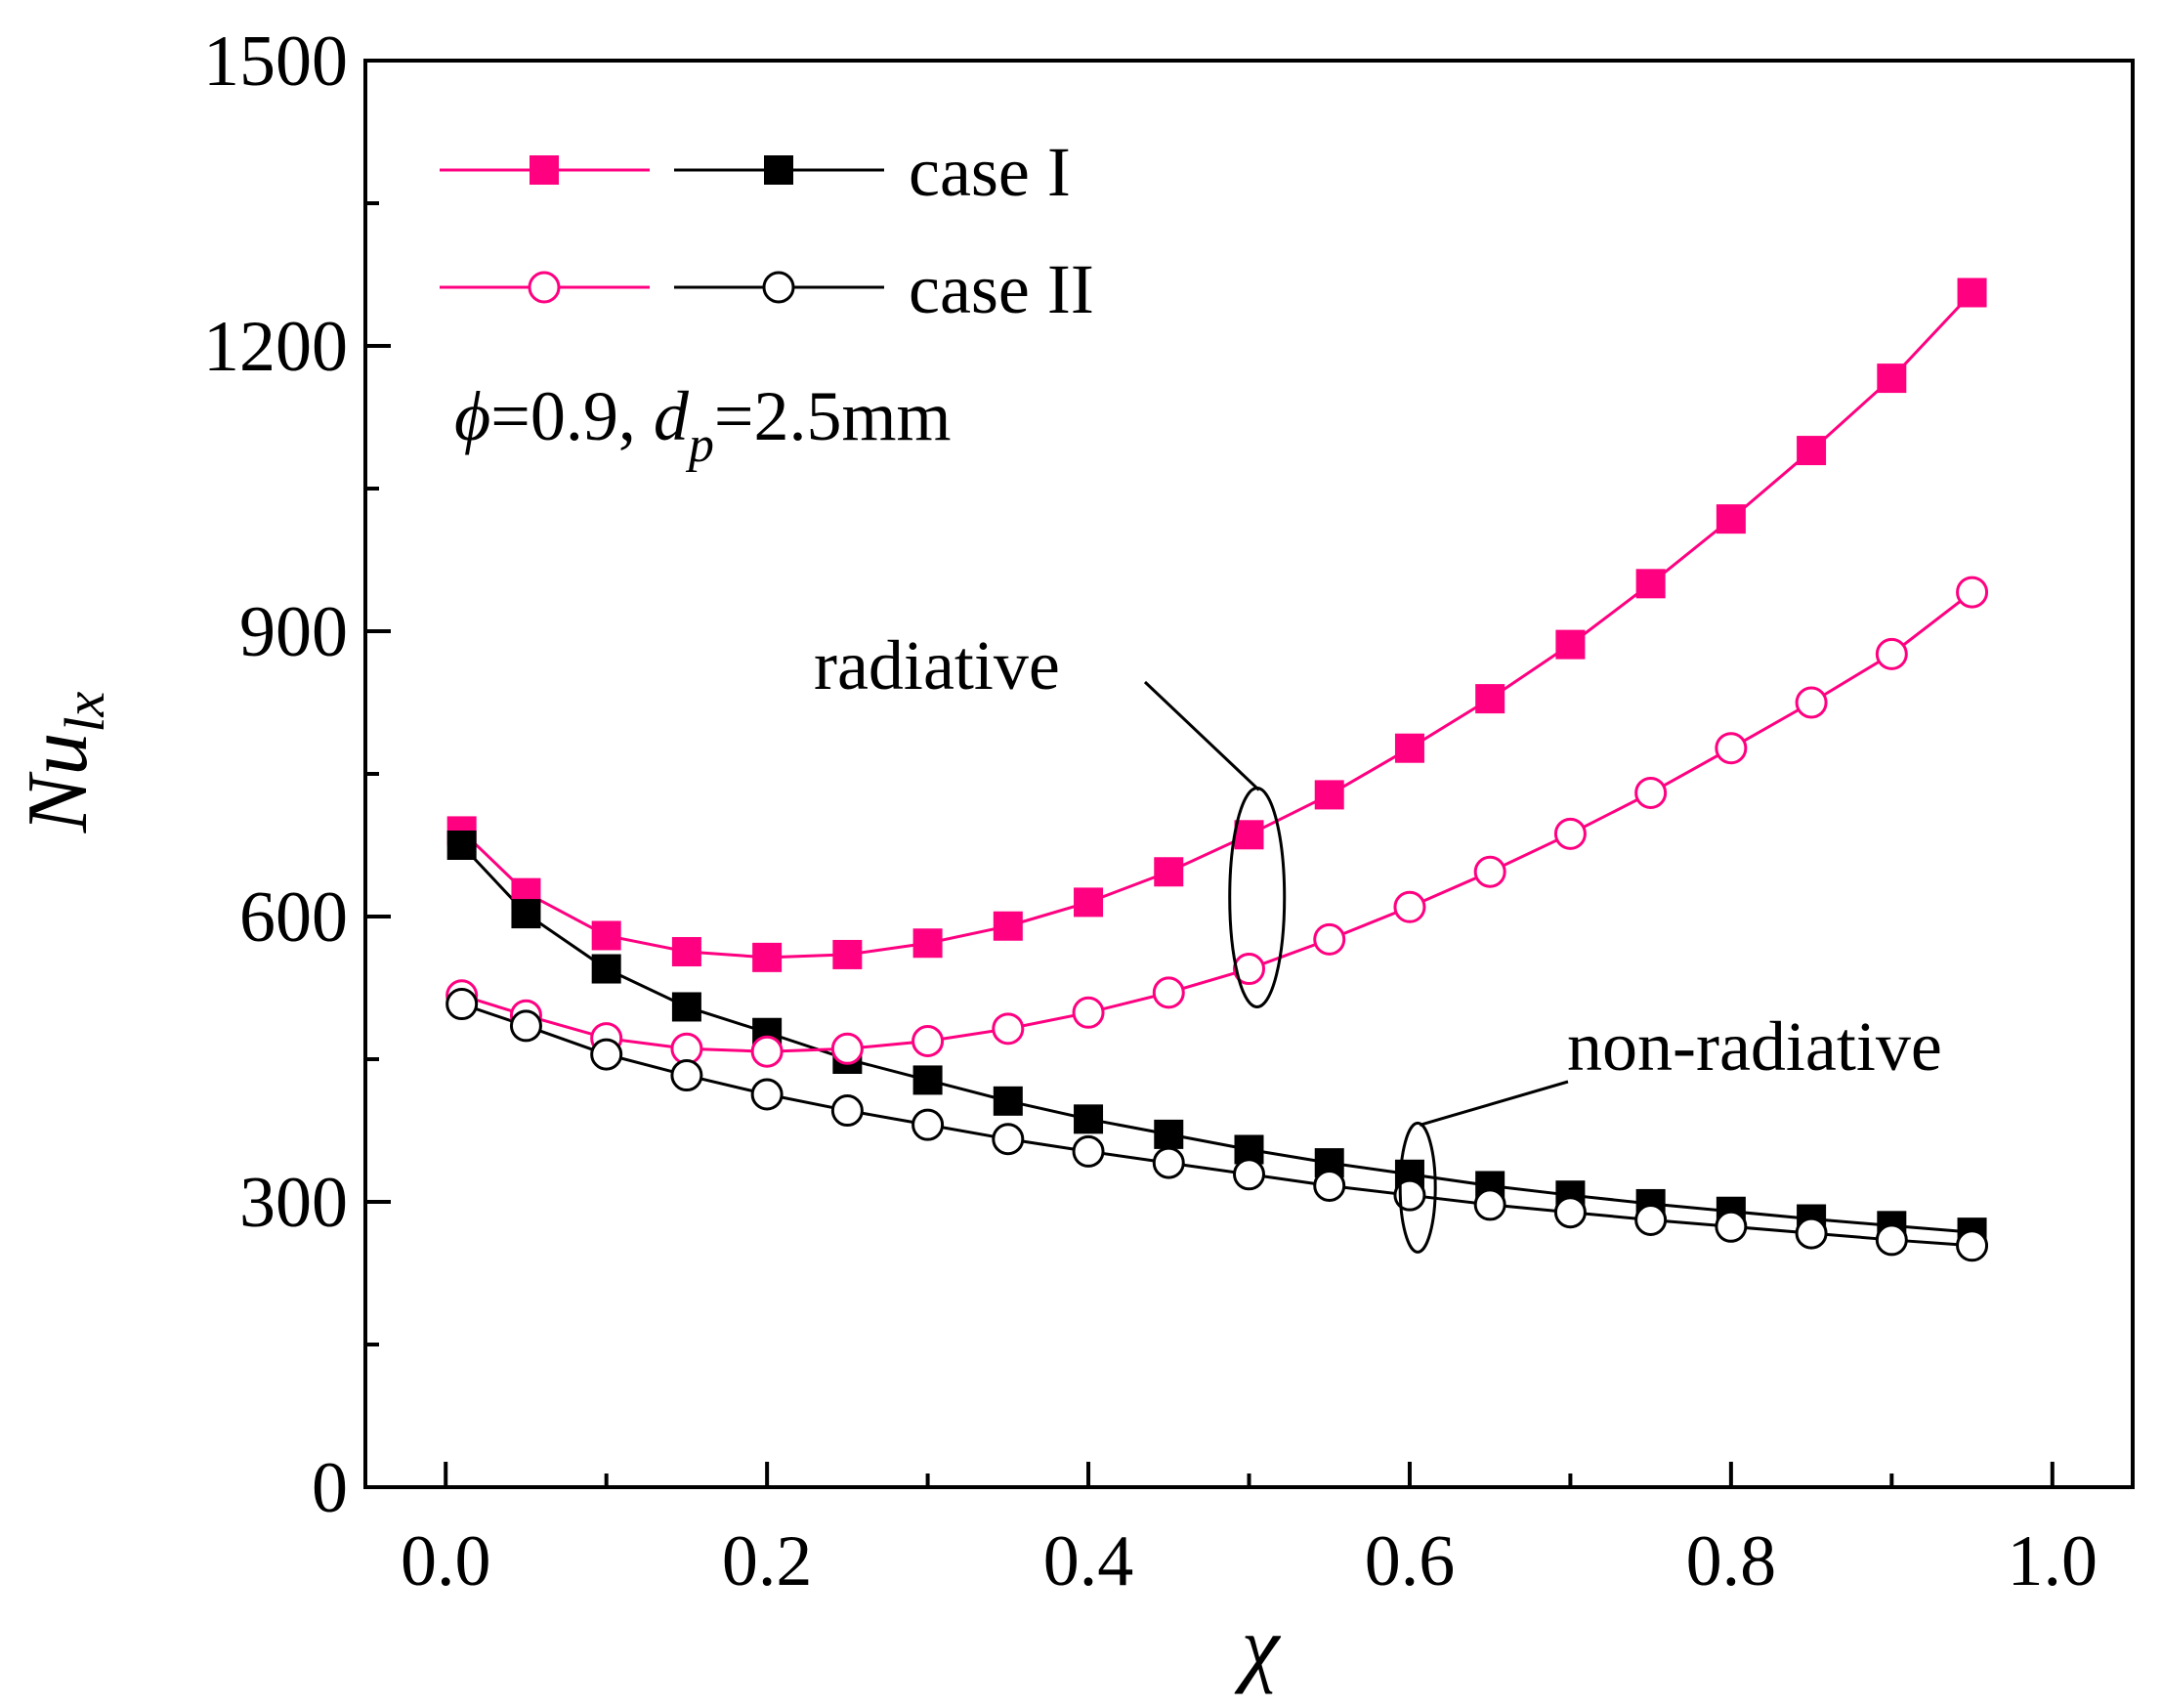 This screenshot has width=2162, height=1708. I want to click on legend-label-case-2: case II, so click(1001, 289).